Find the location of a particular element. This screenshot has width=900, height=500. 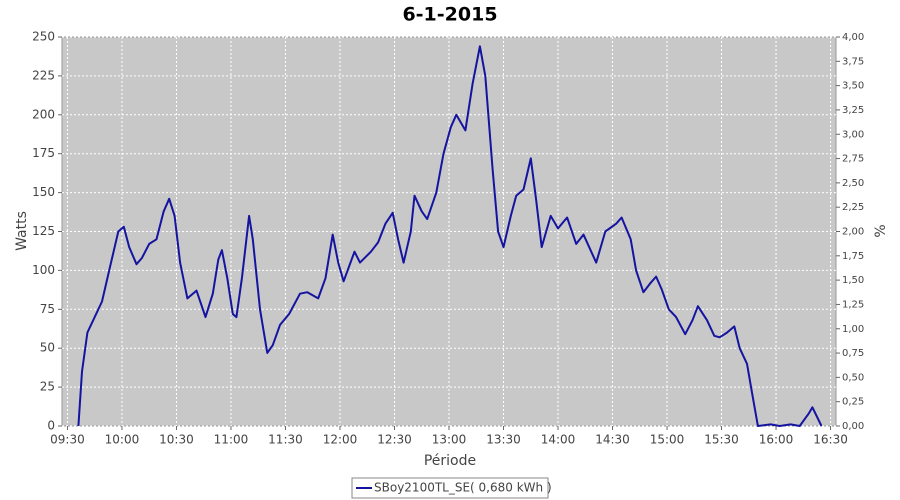

y-tick-label: 125 is located at coordinates (43, 231).